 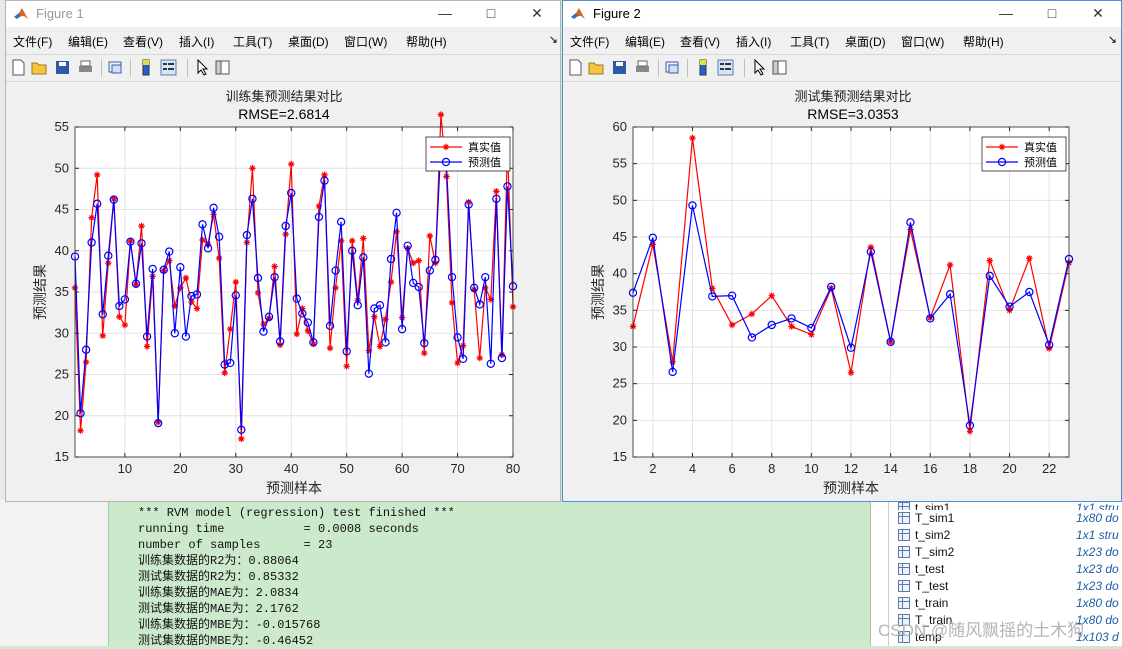 What do you see at coordinates (1010, 518) in the screenshot?
I see `workspace-variable-row: T_sim1 1x80 do` at bounding box center [1010, 518].